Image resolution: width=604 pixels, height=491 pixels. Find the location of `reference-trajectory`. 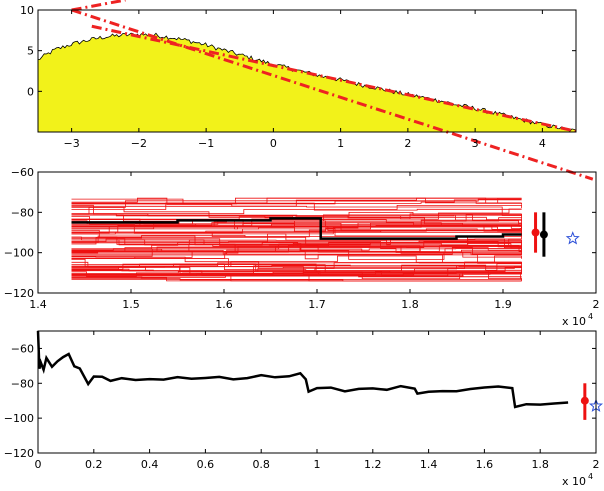

reference-trajectory is located at coordinates (296, 228).